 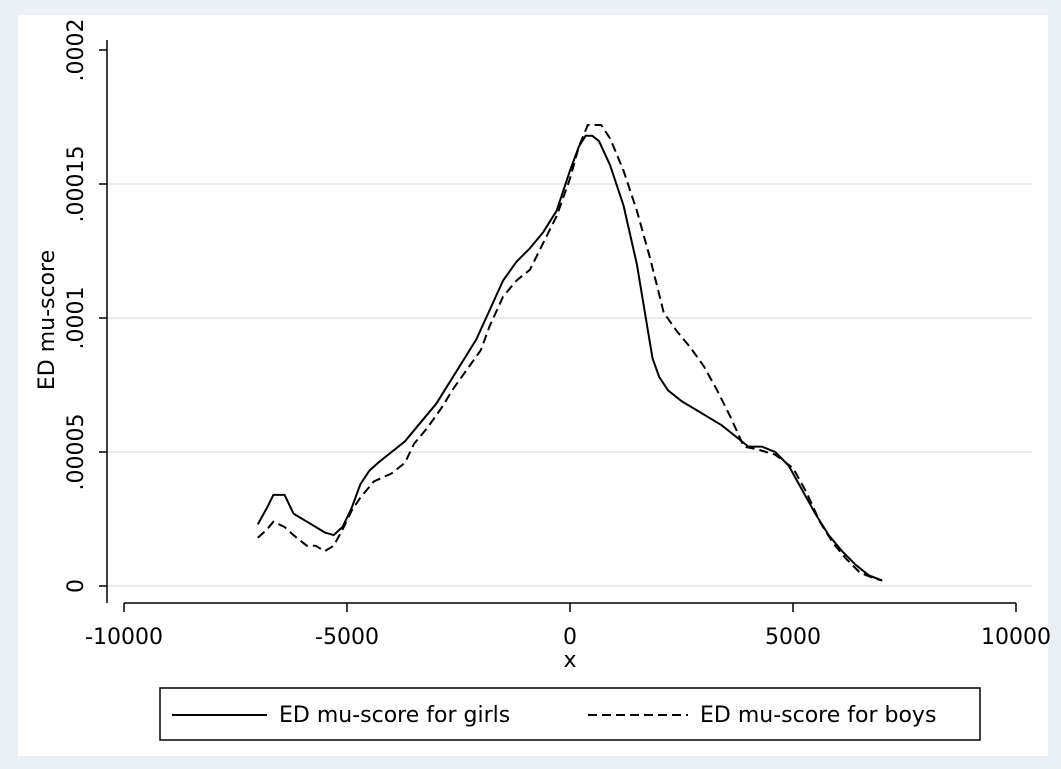 I want to click on x-tick-label-0: -10000, so click(x=124, y=637).